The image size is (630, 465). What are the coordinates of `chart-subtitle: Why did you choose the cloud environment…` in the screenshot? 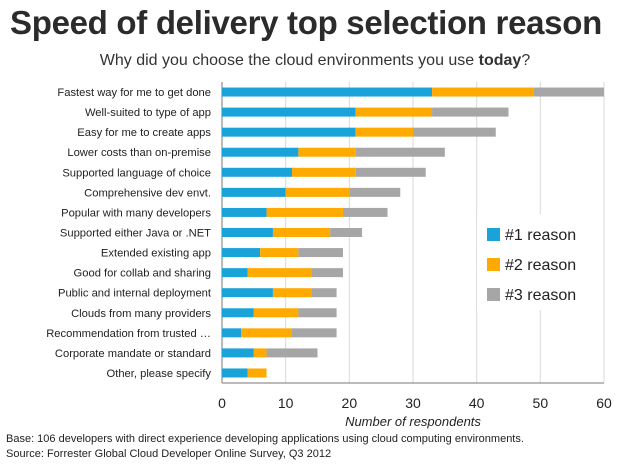 It's located at (315, 61).